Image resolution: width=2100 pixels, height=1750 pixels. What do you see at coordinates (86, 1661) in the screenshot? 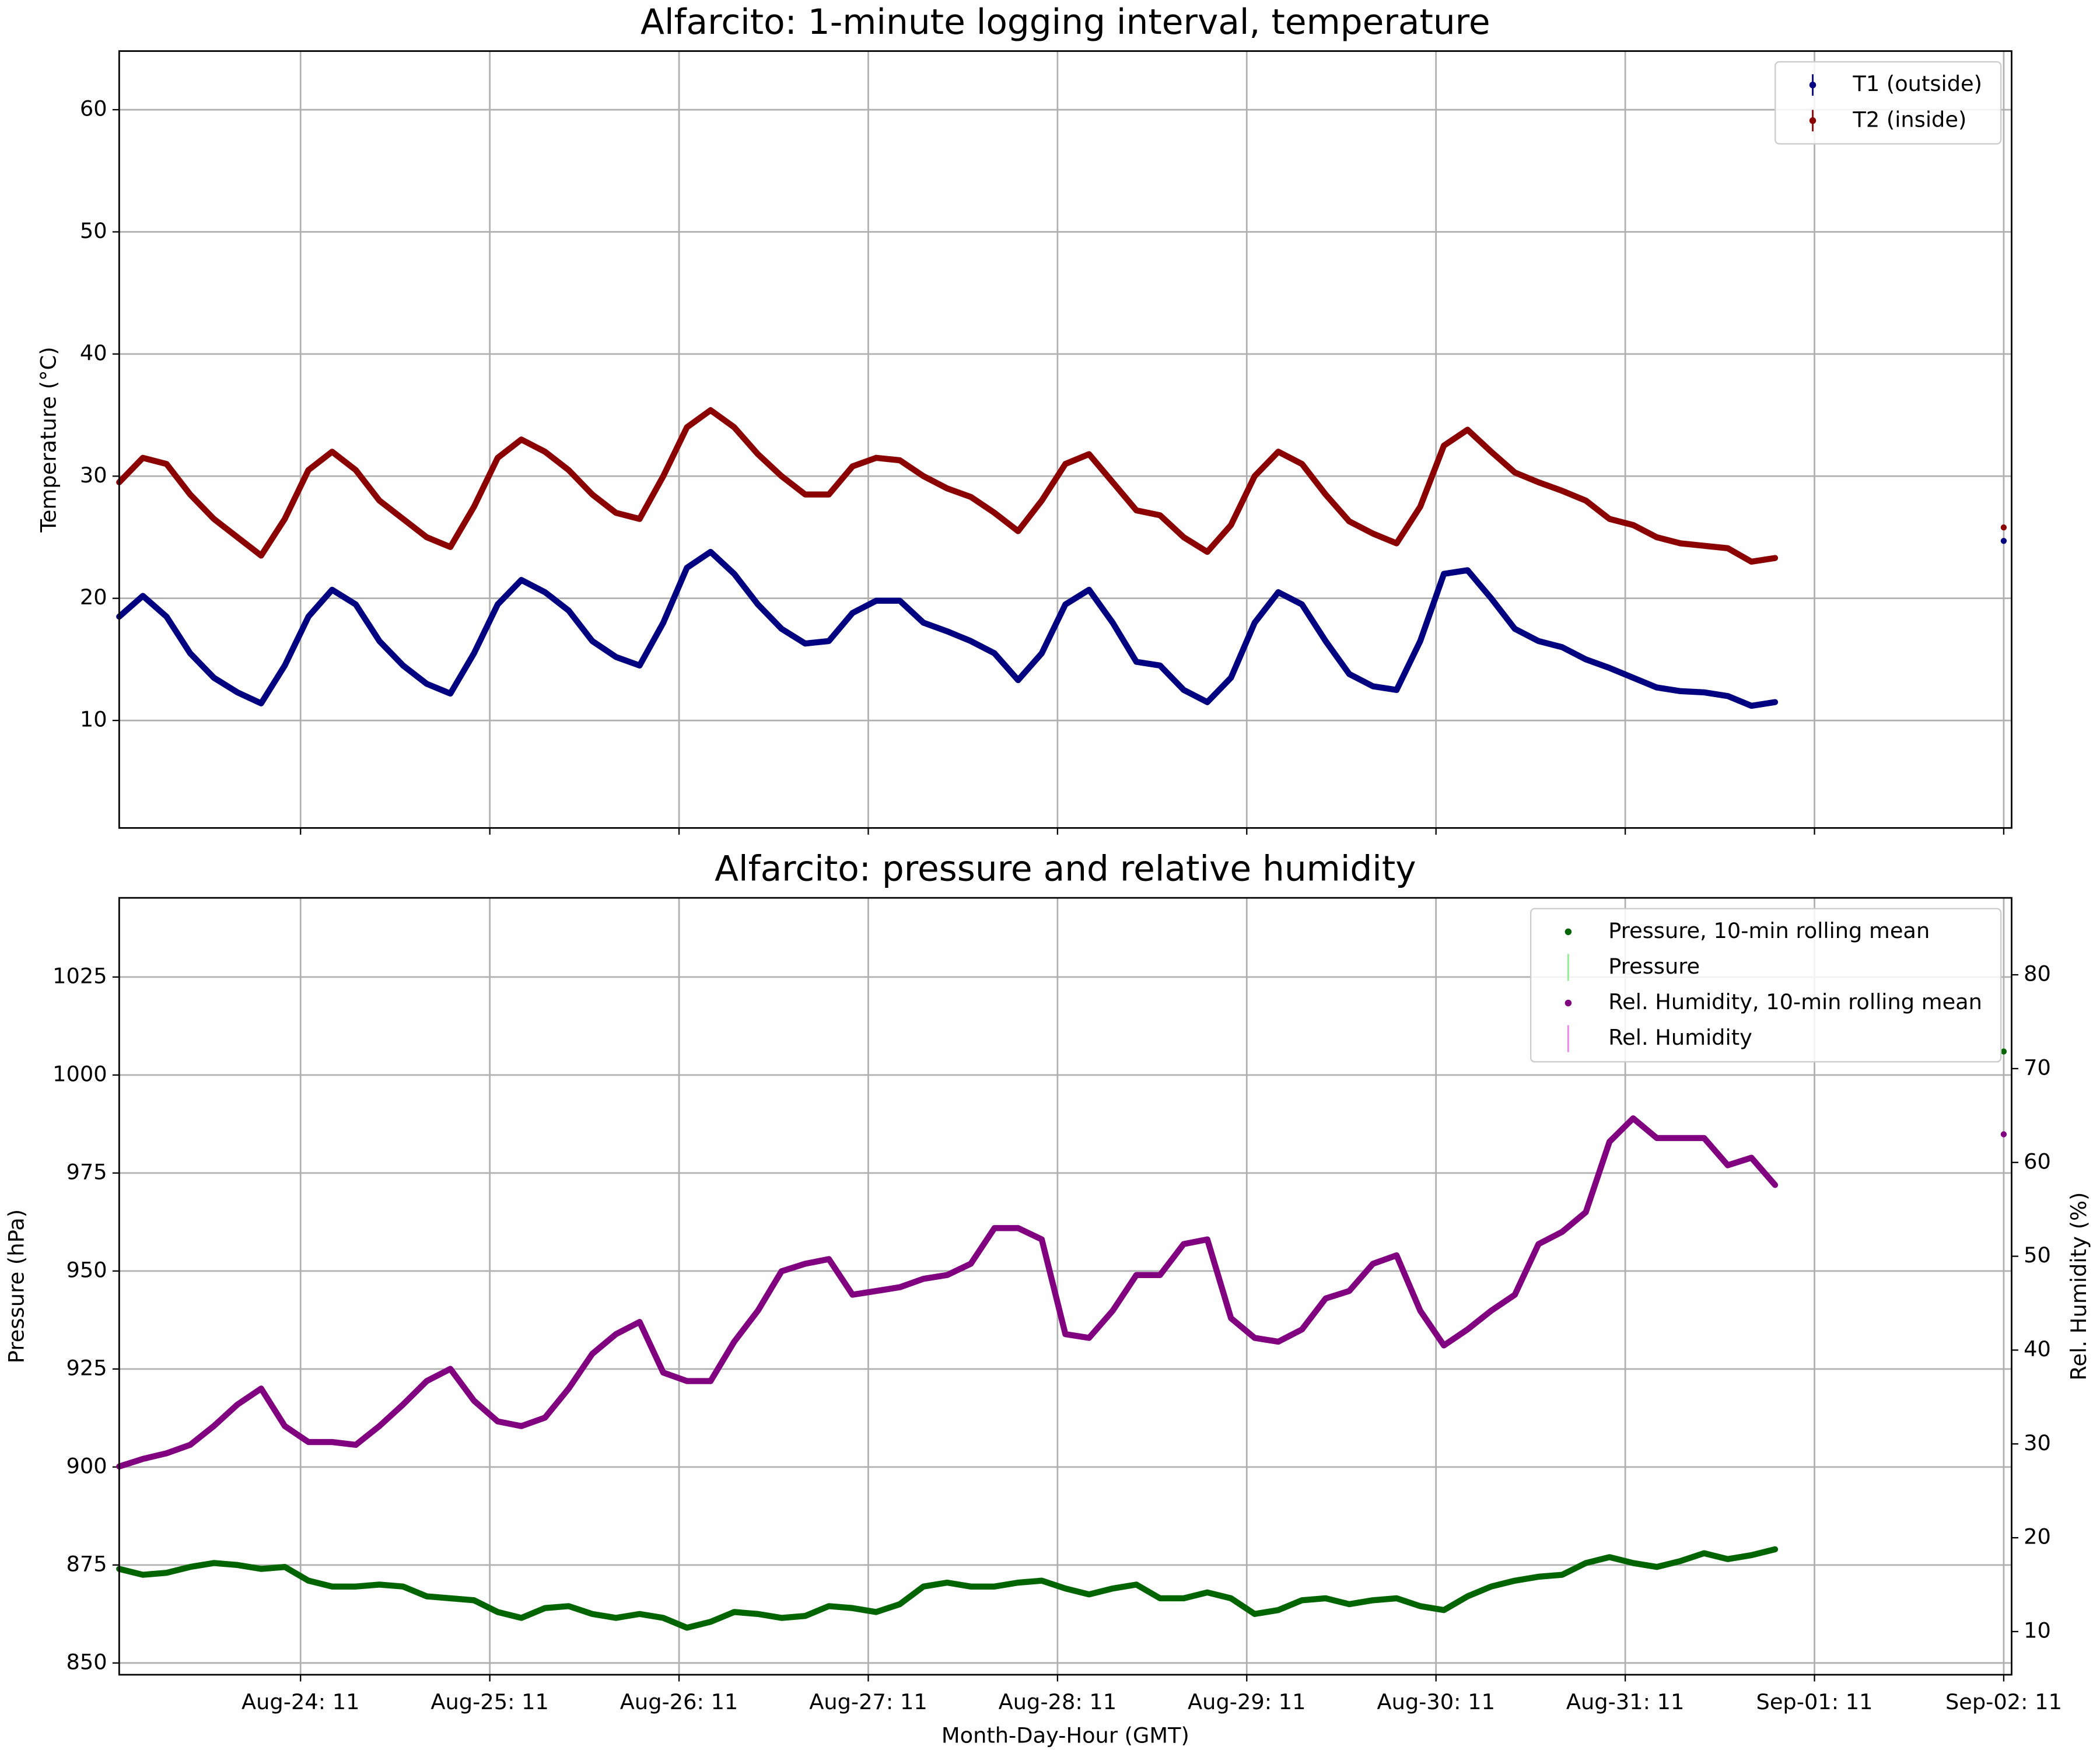
I see `y-tick-label: 850` at bounding box center [86, 1661].